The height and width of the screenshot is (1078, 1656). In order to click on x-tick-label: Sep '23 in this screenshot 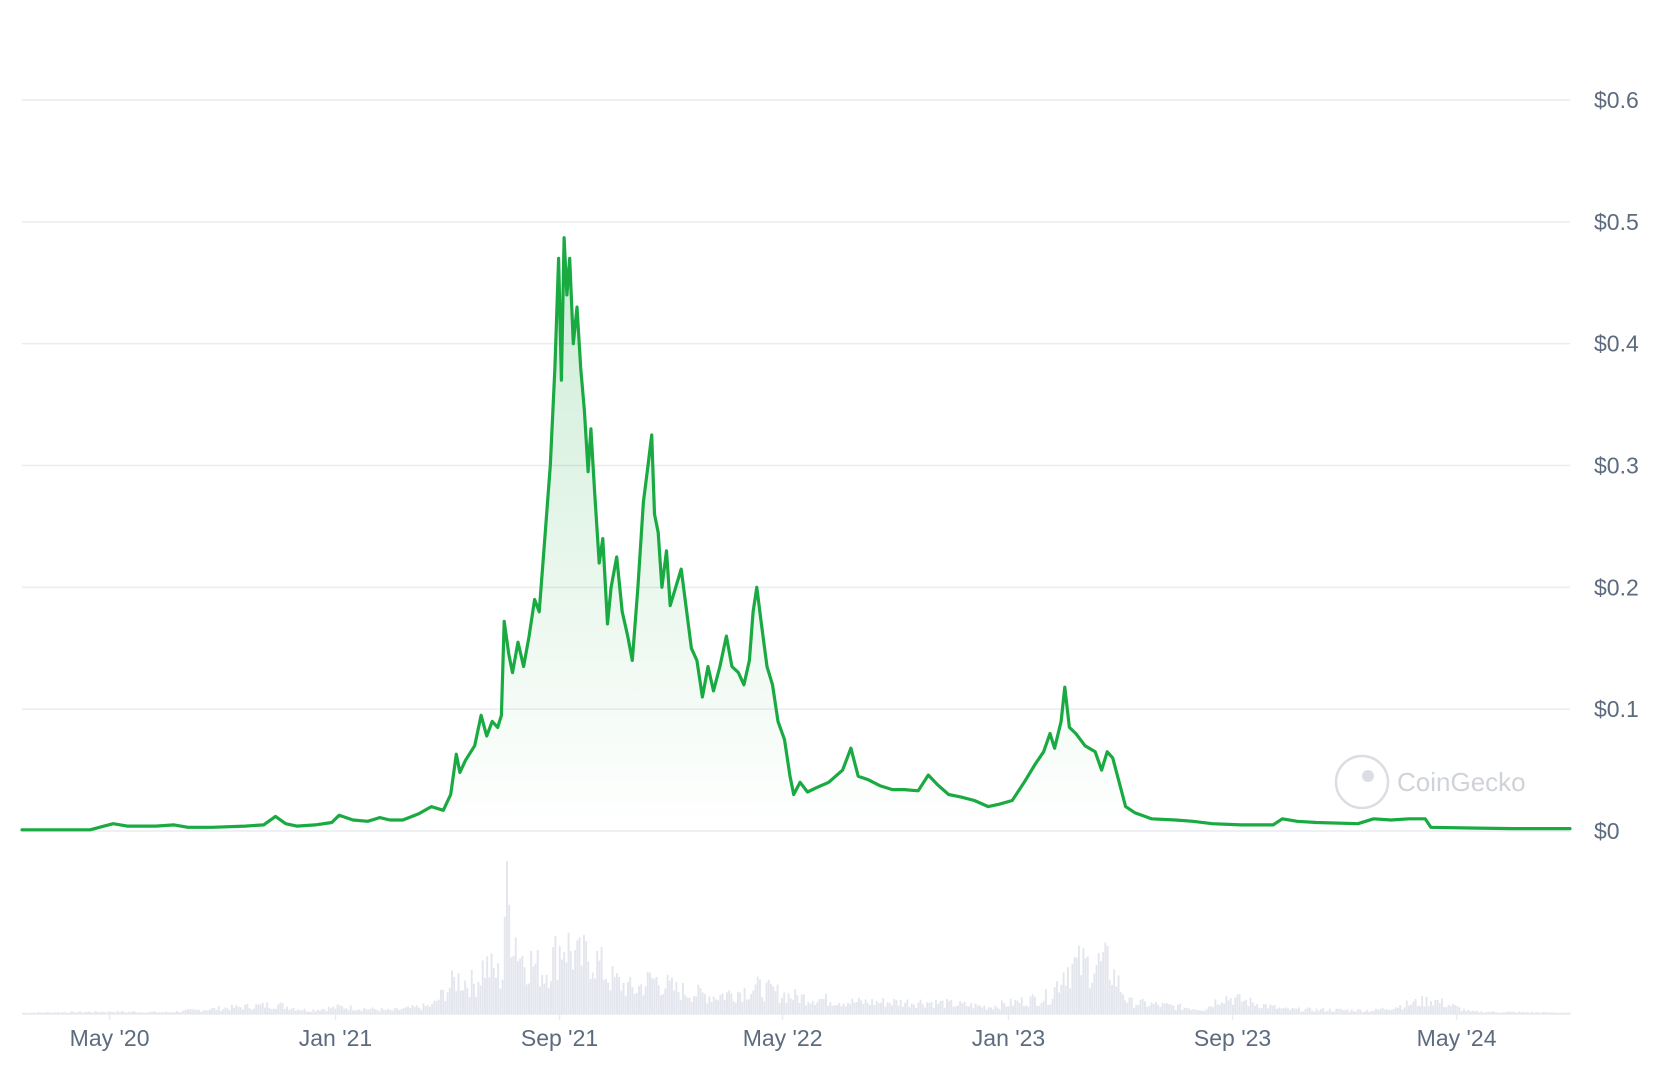, I will do `click(1232, 1038)`.